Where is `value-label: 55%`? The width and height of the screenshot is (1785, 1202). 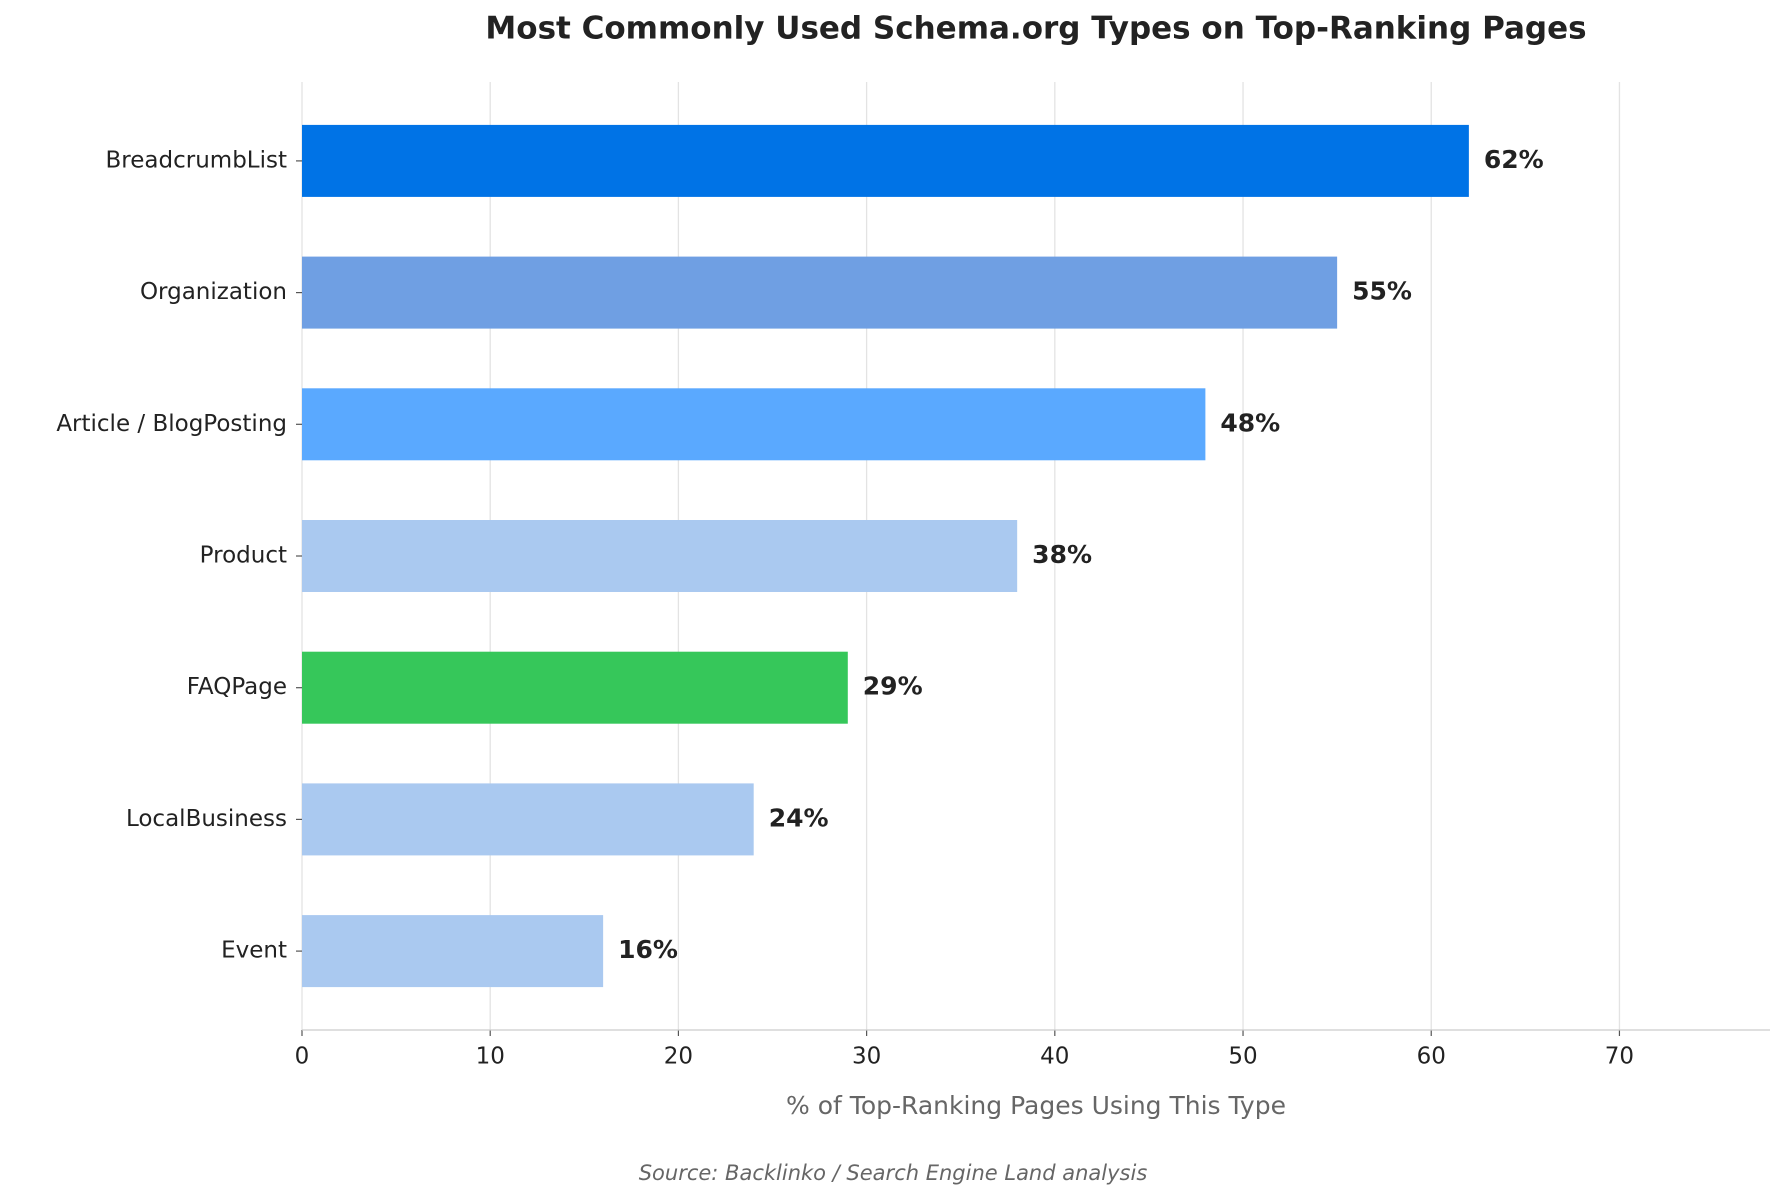
value-label: 55% is located at coordinates (1382, 291).